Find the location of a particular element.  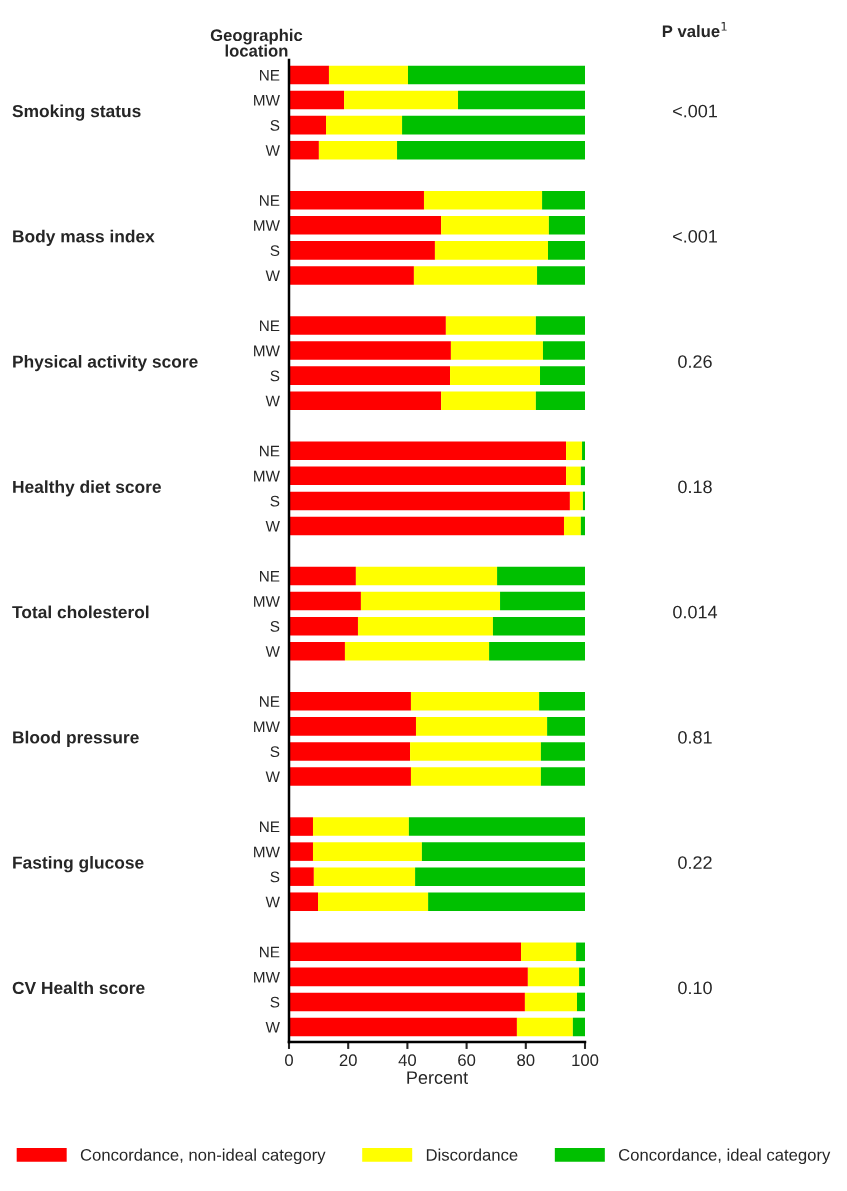

text: 0.26 is located at coordinates (695, 361).